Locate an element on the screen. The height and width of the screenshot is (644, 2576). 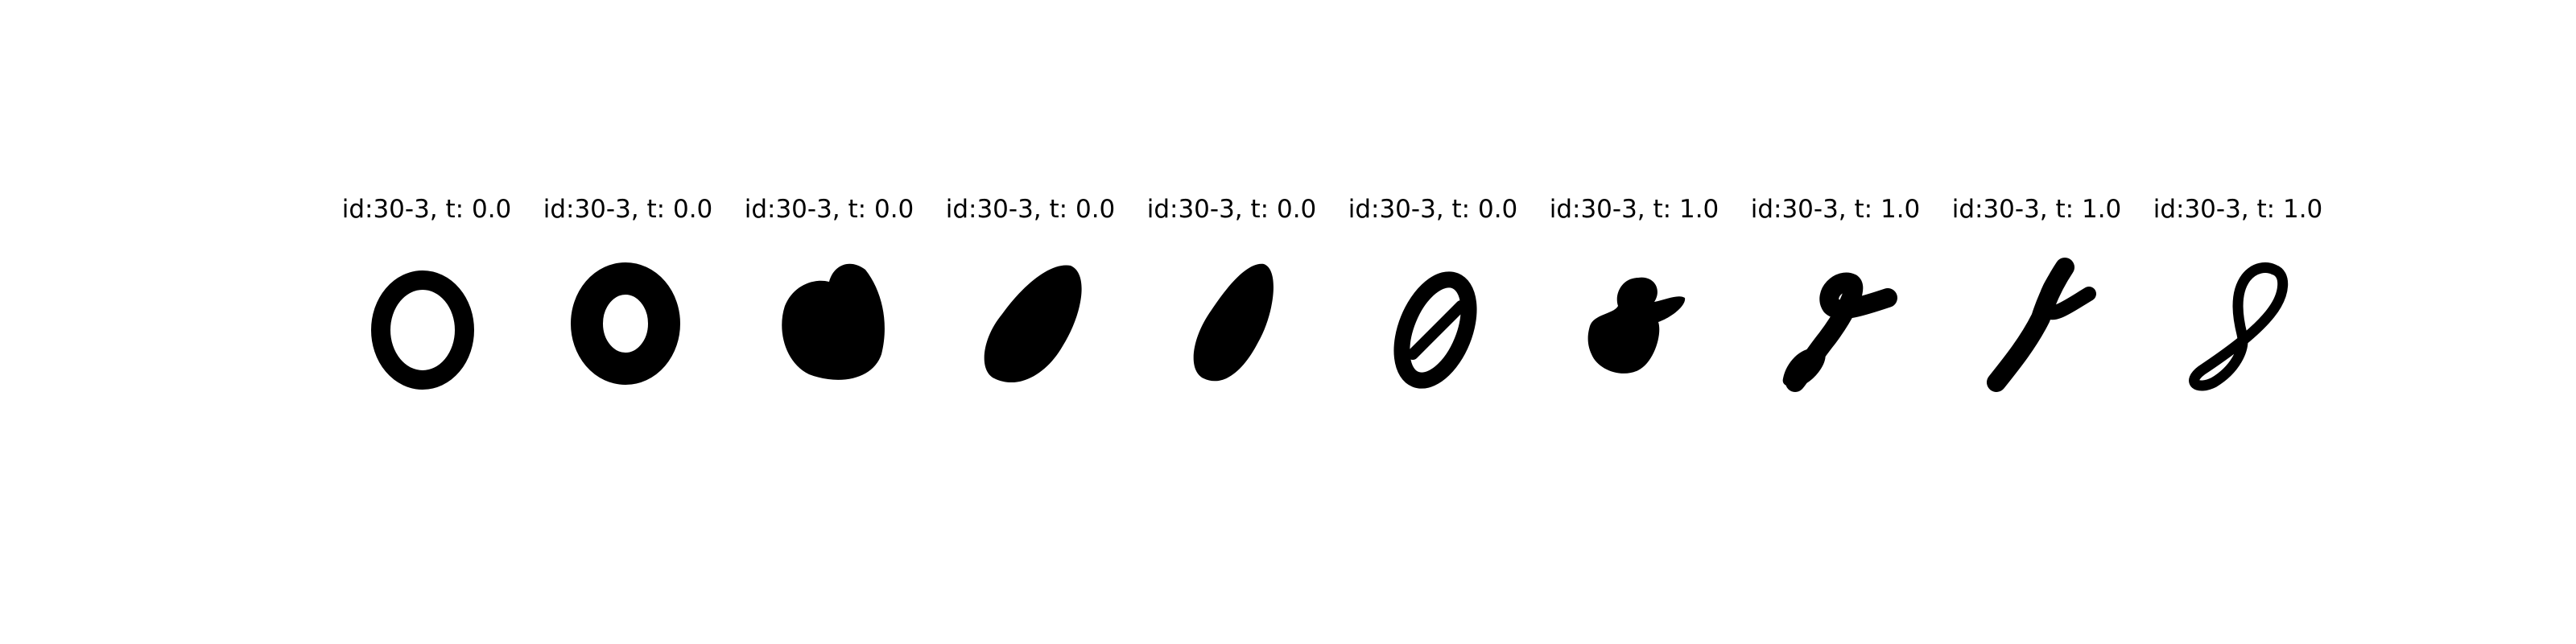
handwritten-zero-slanted-narrow-icon is located at coordinates (1233, 322).